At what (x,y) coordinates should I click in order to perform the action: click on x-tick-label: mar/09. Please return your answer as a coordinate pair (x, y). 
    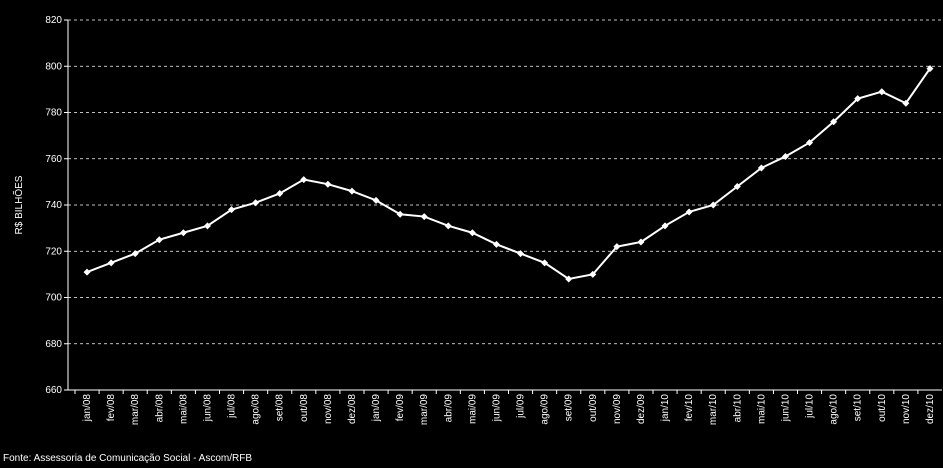
    Looking at the image, I should click on (424, 410).